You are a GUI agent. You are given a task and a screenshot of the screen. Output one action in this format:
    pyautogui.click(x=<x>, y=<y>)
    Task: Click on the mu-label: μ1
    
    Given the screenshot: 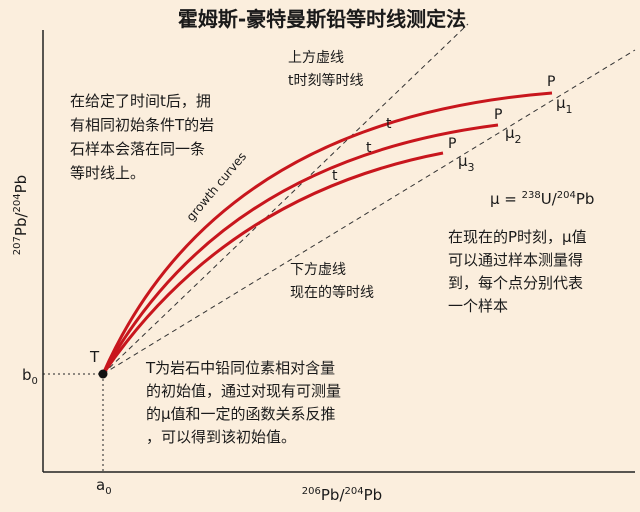 What is the action you would take?
    pyautogui.click(x=564, y=105)
    